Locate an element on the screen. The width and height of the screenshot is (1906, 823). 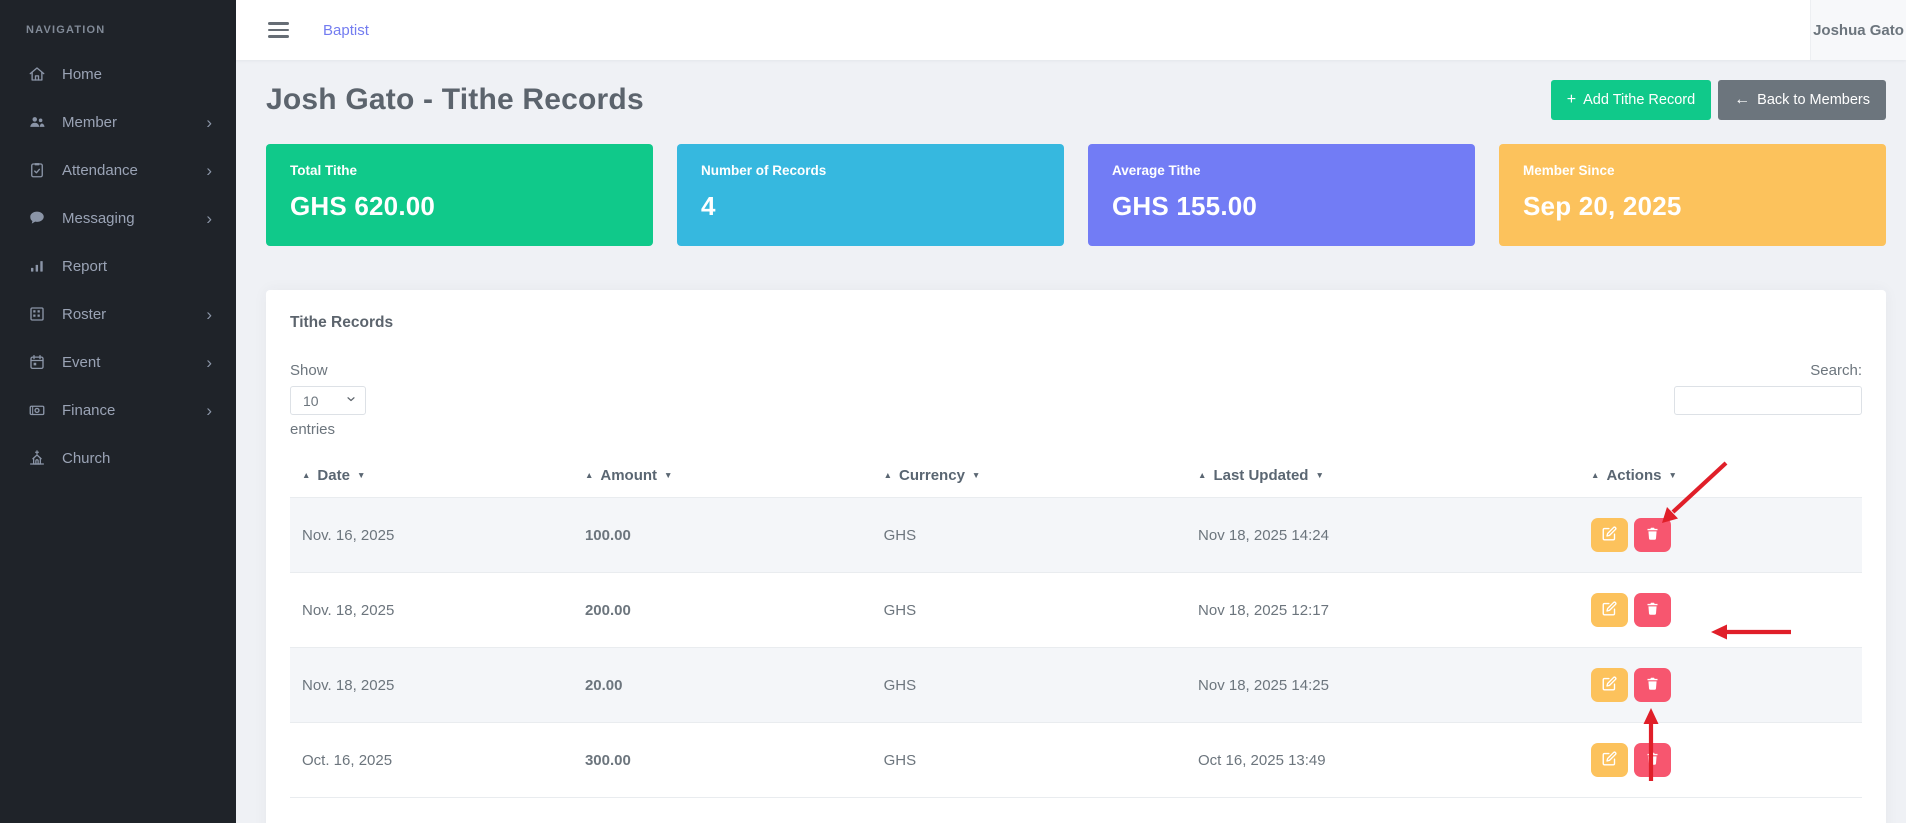
stat-label: Total Tithe is located at coordinates (323, 170).